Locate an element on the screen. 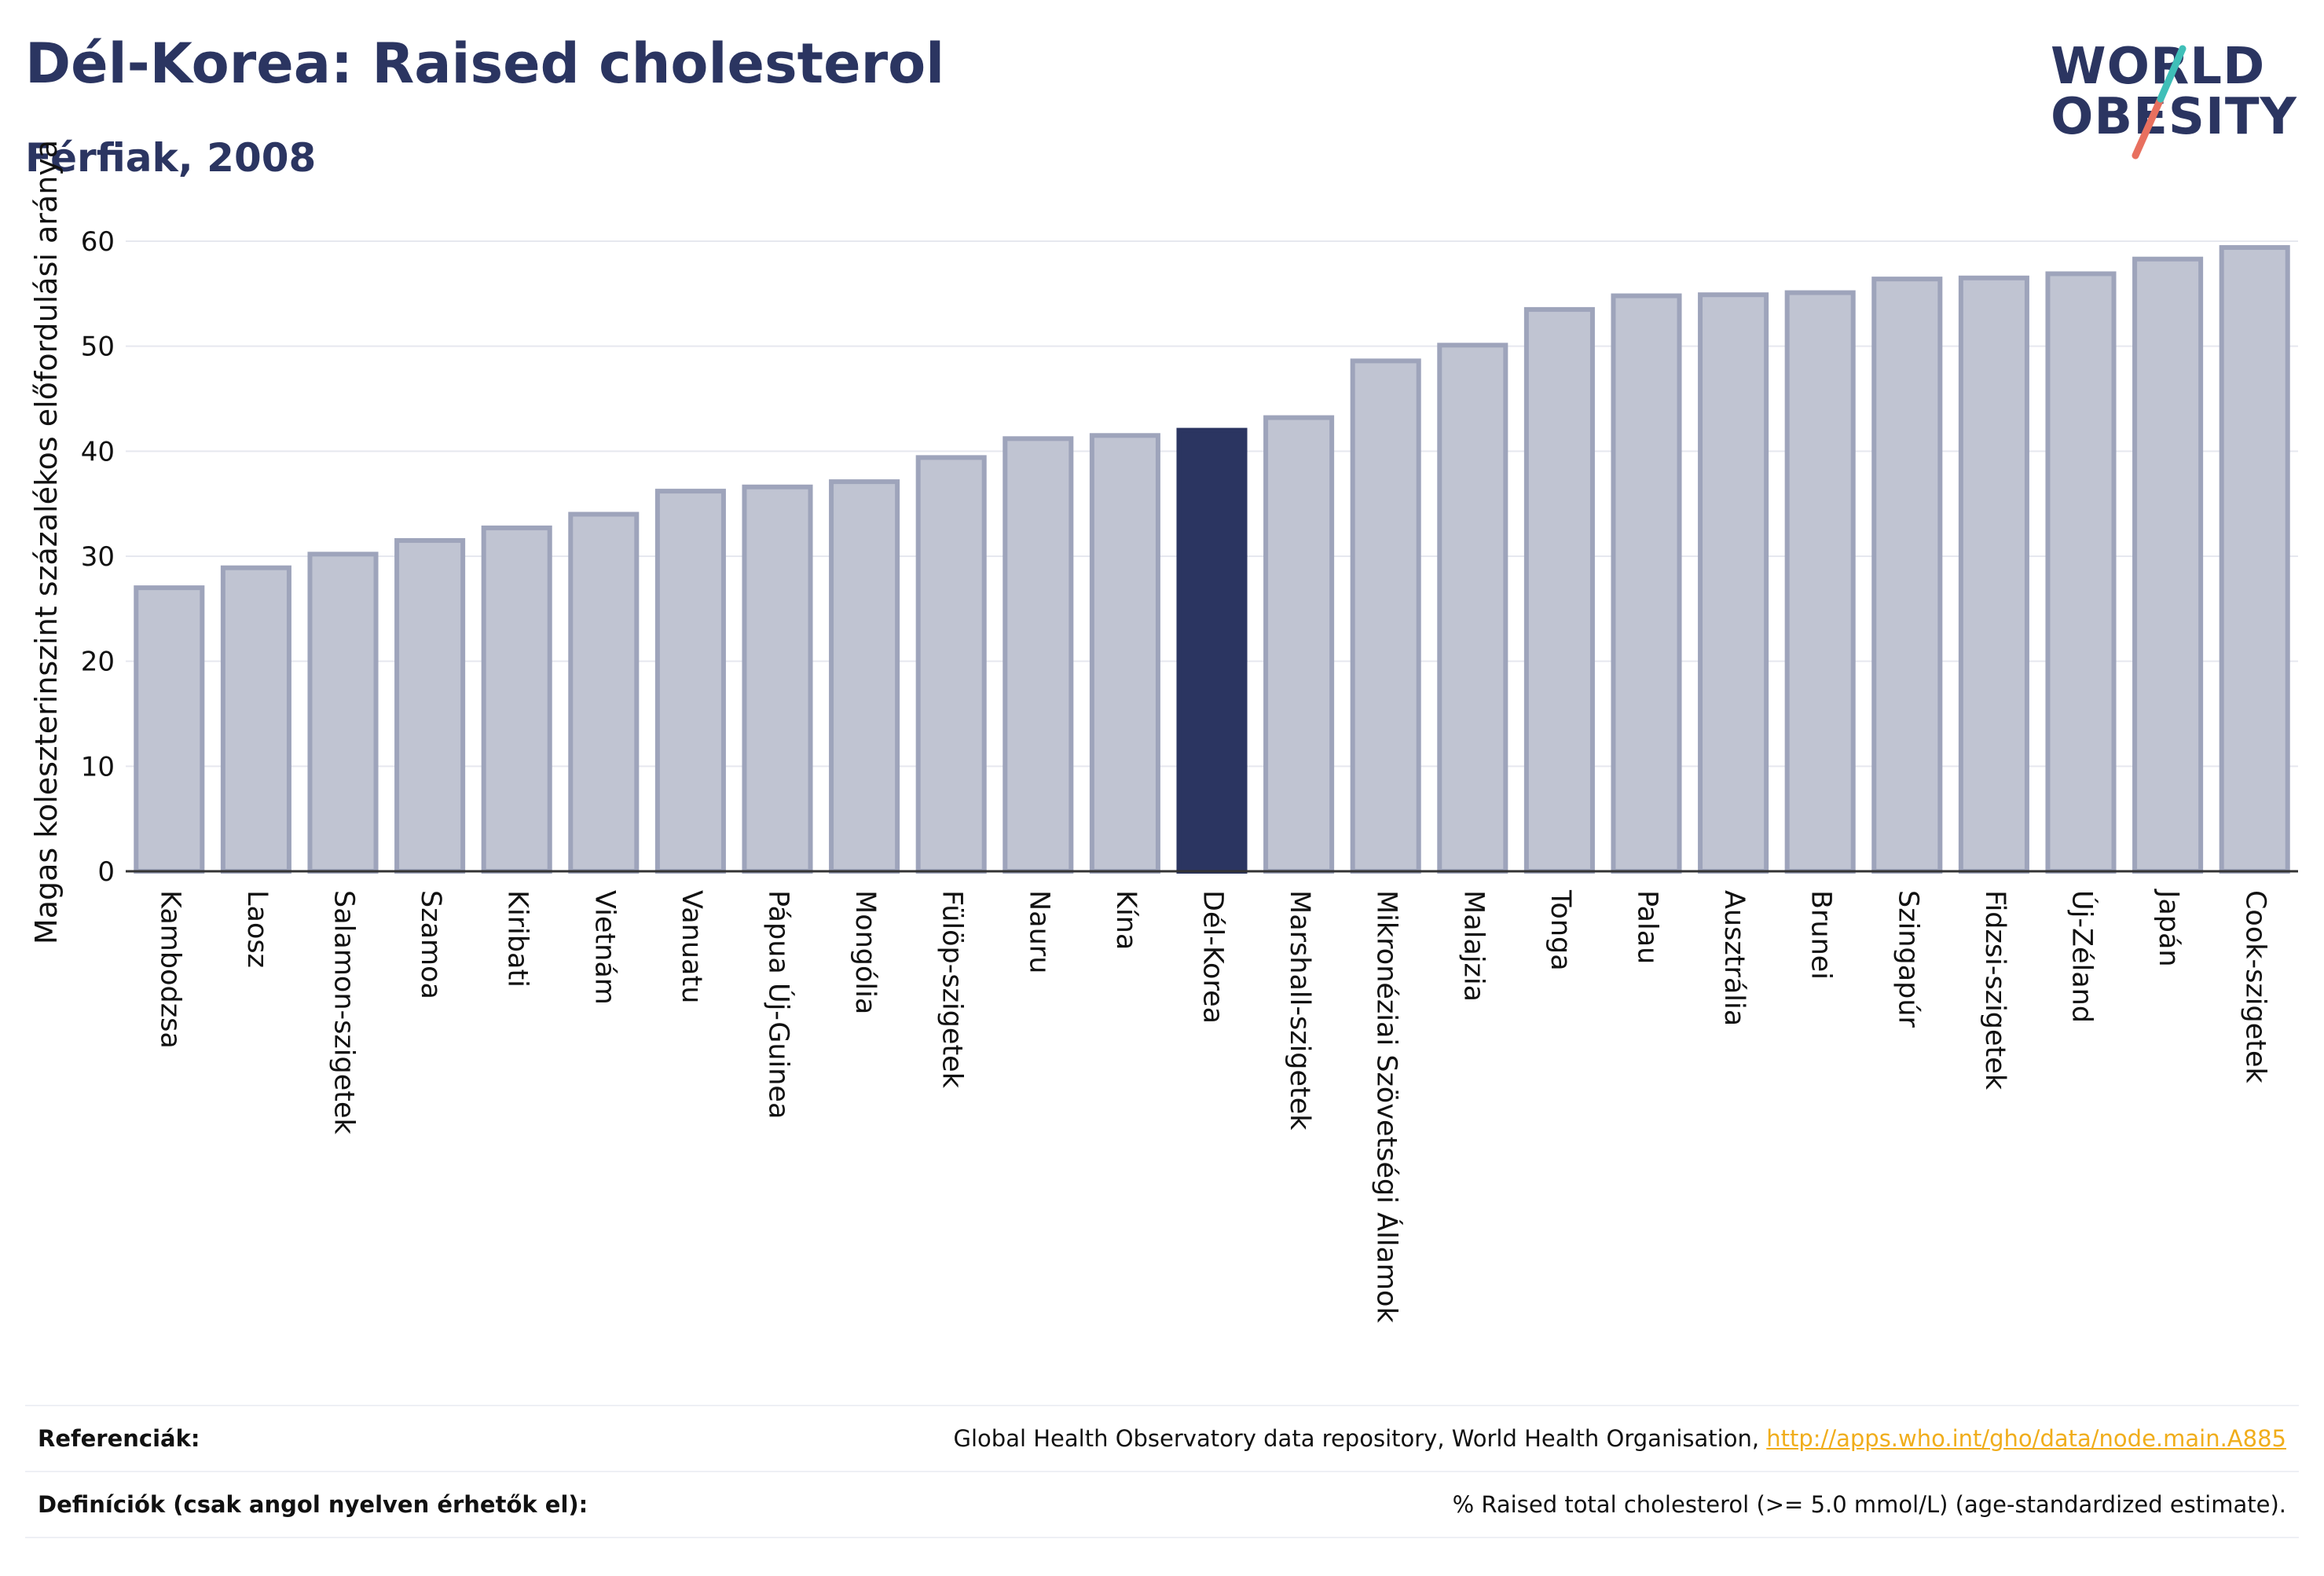  x-tick-label: Salamon-szigetek is located at coordinates (344, 1012).